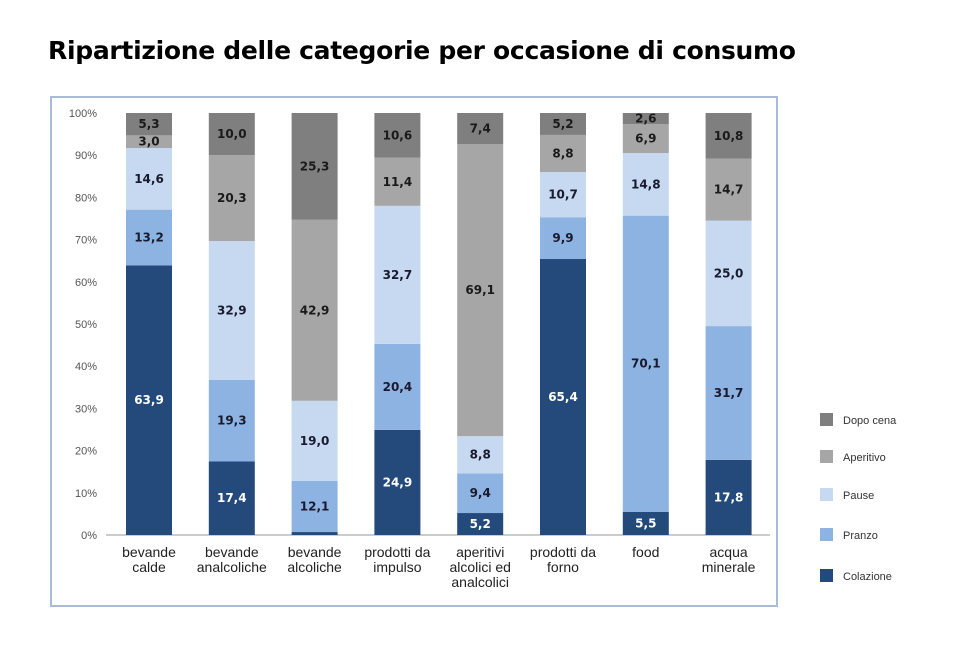  I want to click on data-label: 3,0, so click(148, 142).